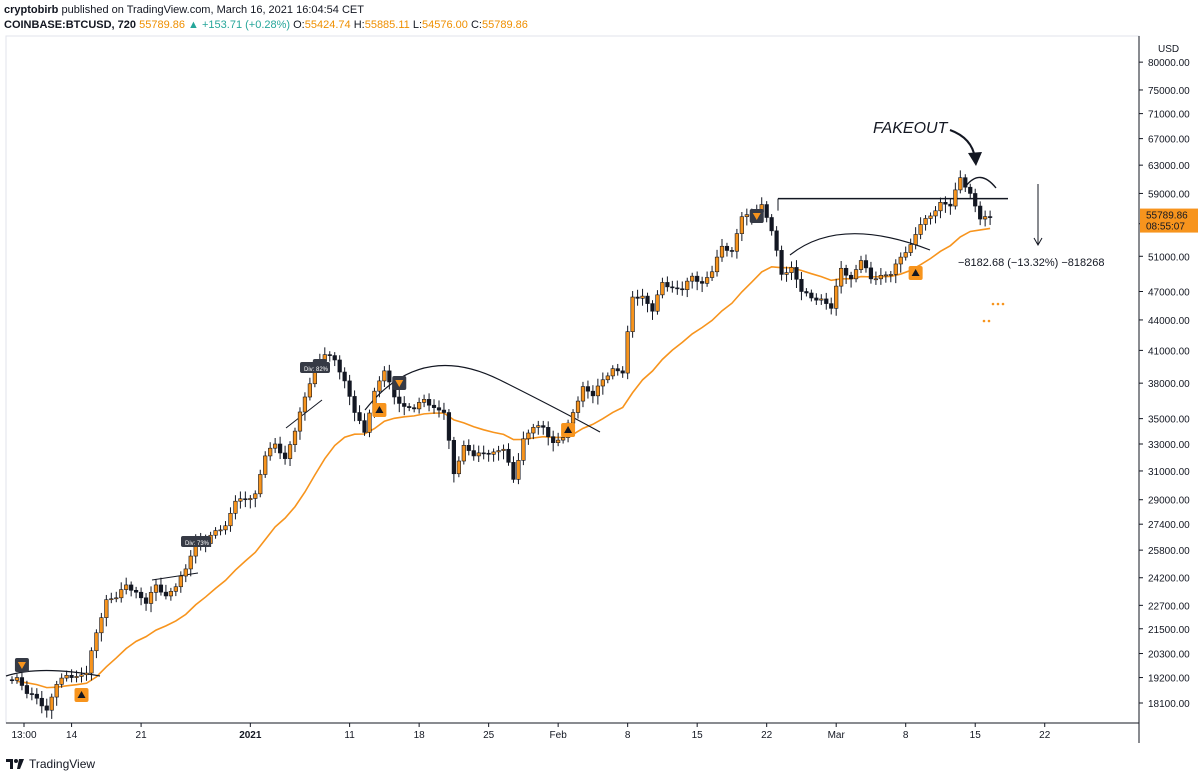 The width and height of the screenshot is (1200, 777). I want to click on time-axis: 13:00 14 21 2021 11 18 25 Feb 8 15 22 Mar 8 15 22, so click(531, 732).